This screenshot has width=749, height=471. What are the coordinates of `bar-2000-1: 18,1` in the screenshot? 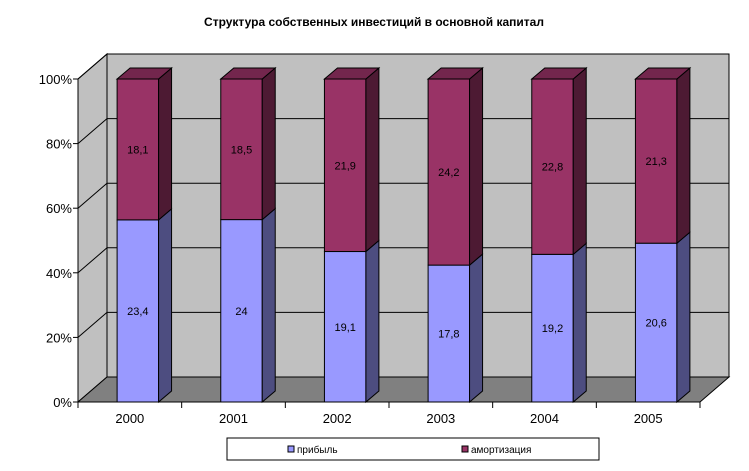 It's located at (144, 143).